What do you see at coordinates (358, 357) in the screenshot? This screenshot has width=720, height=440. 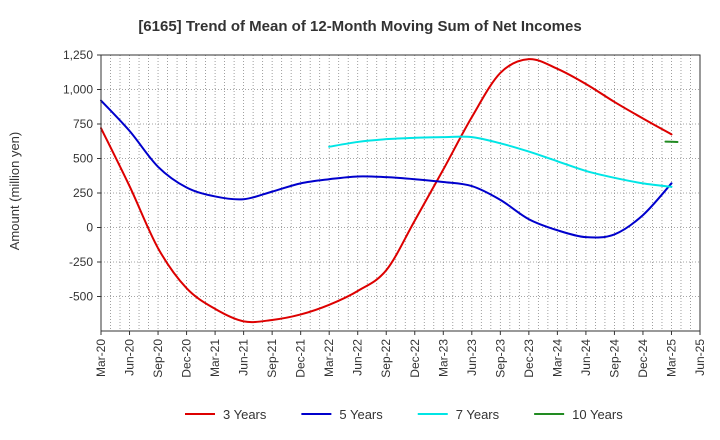 I see `x-tick-label: Jun-22` at bounding box center [358, 357].